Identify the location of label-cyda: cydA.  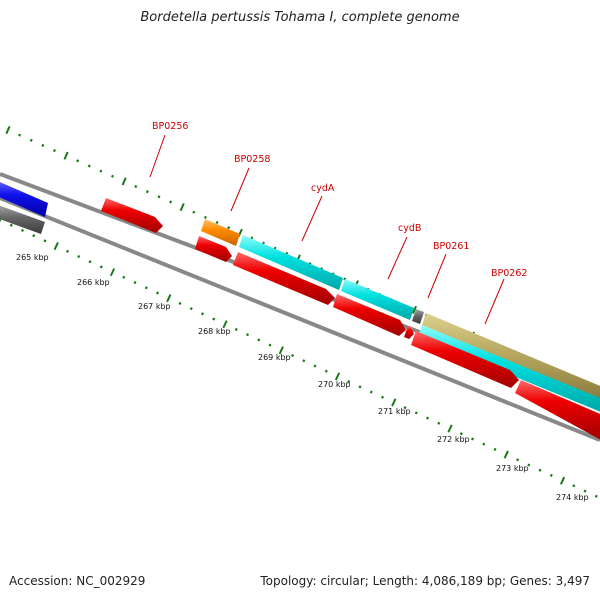
(323, 188).